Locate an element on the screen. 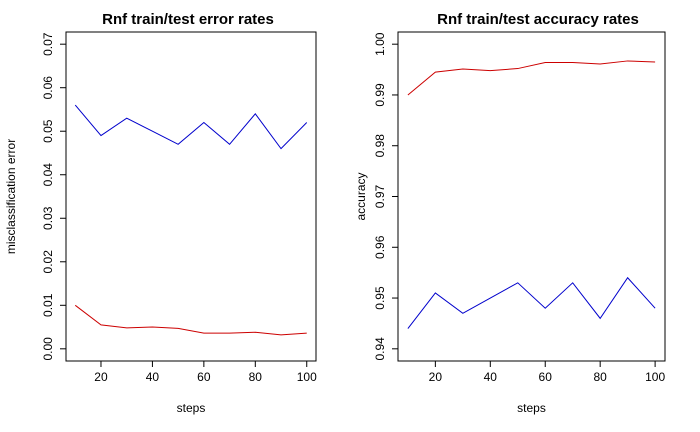 The width and height of the screenshot is (700, 432). y-tick-label: 0.97 is located at coordinates (380, 196).